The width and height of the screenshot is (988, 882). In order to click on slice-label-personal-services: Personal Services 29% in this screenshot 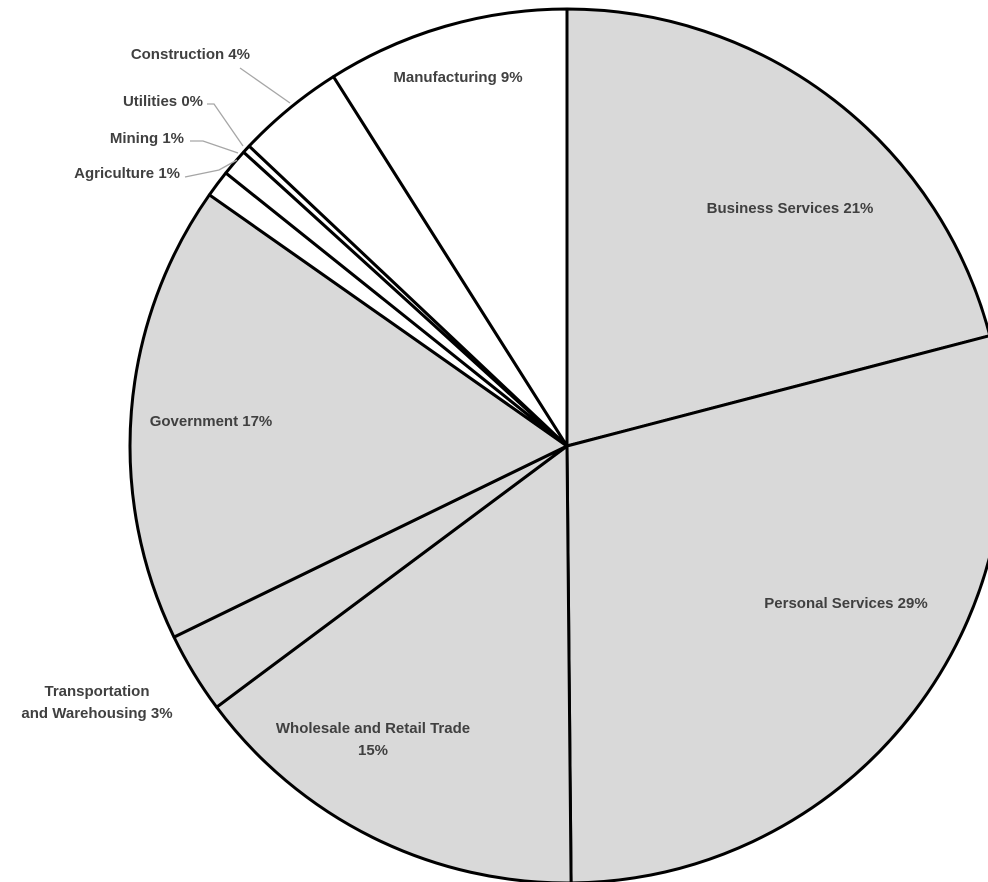, I will do `click(845, 603)`.